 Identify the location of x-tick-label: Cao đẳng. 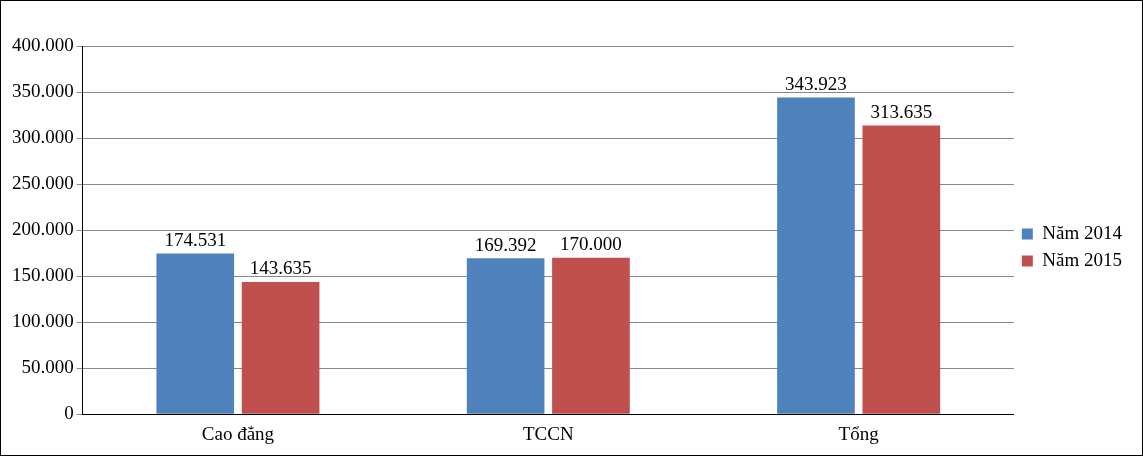
(238, 433).